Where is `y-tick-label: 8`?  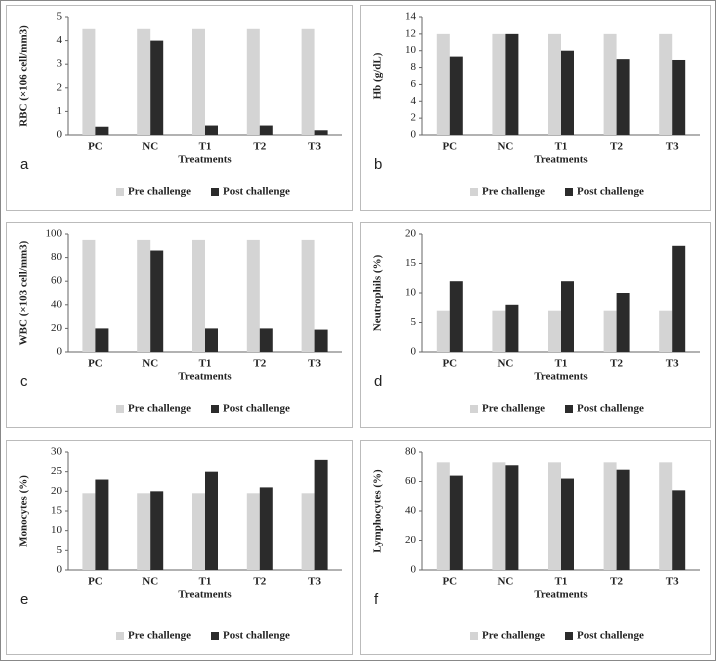
y-tick-label: 8 is located at coordinates (414, 67).